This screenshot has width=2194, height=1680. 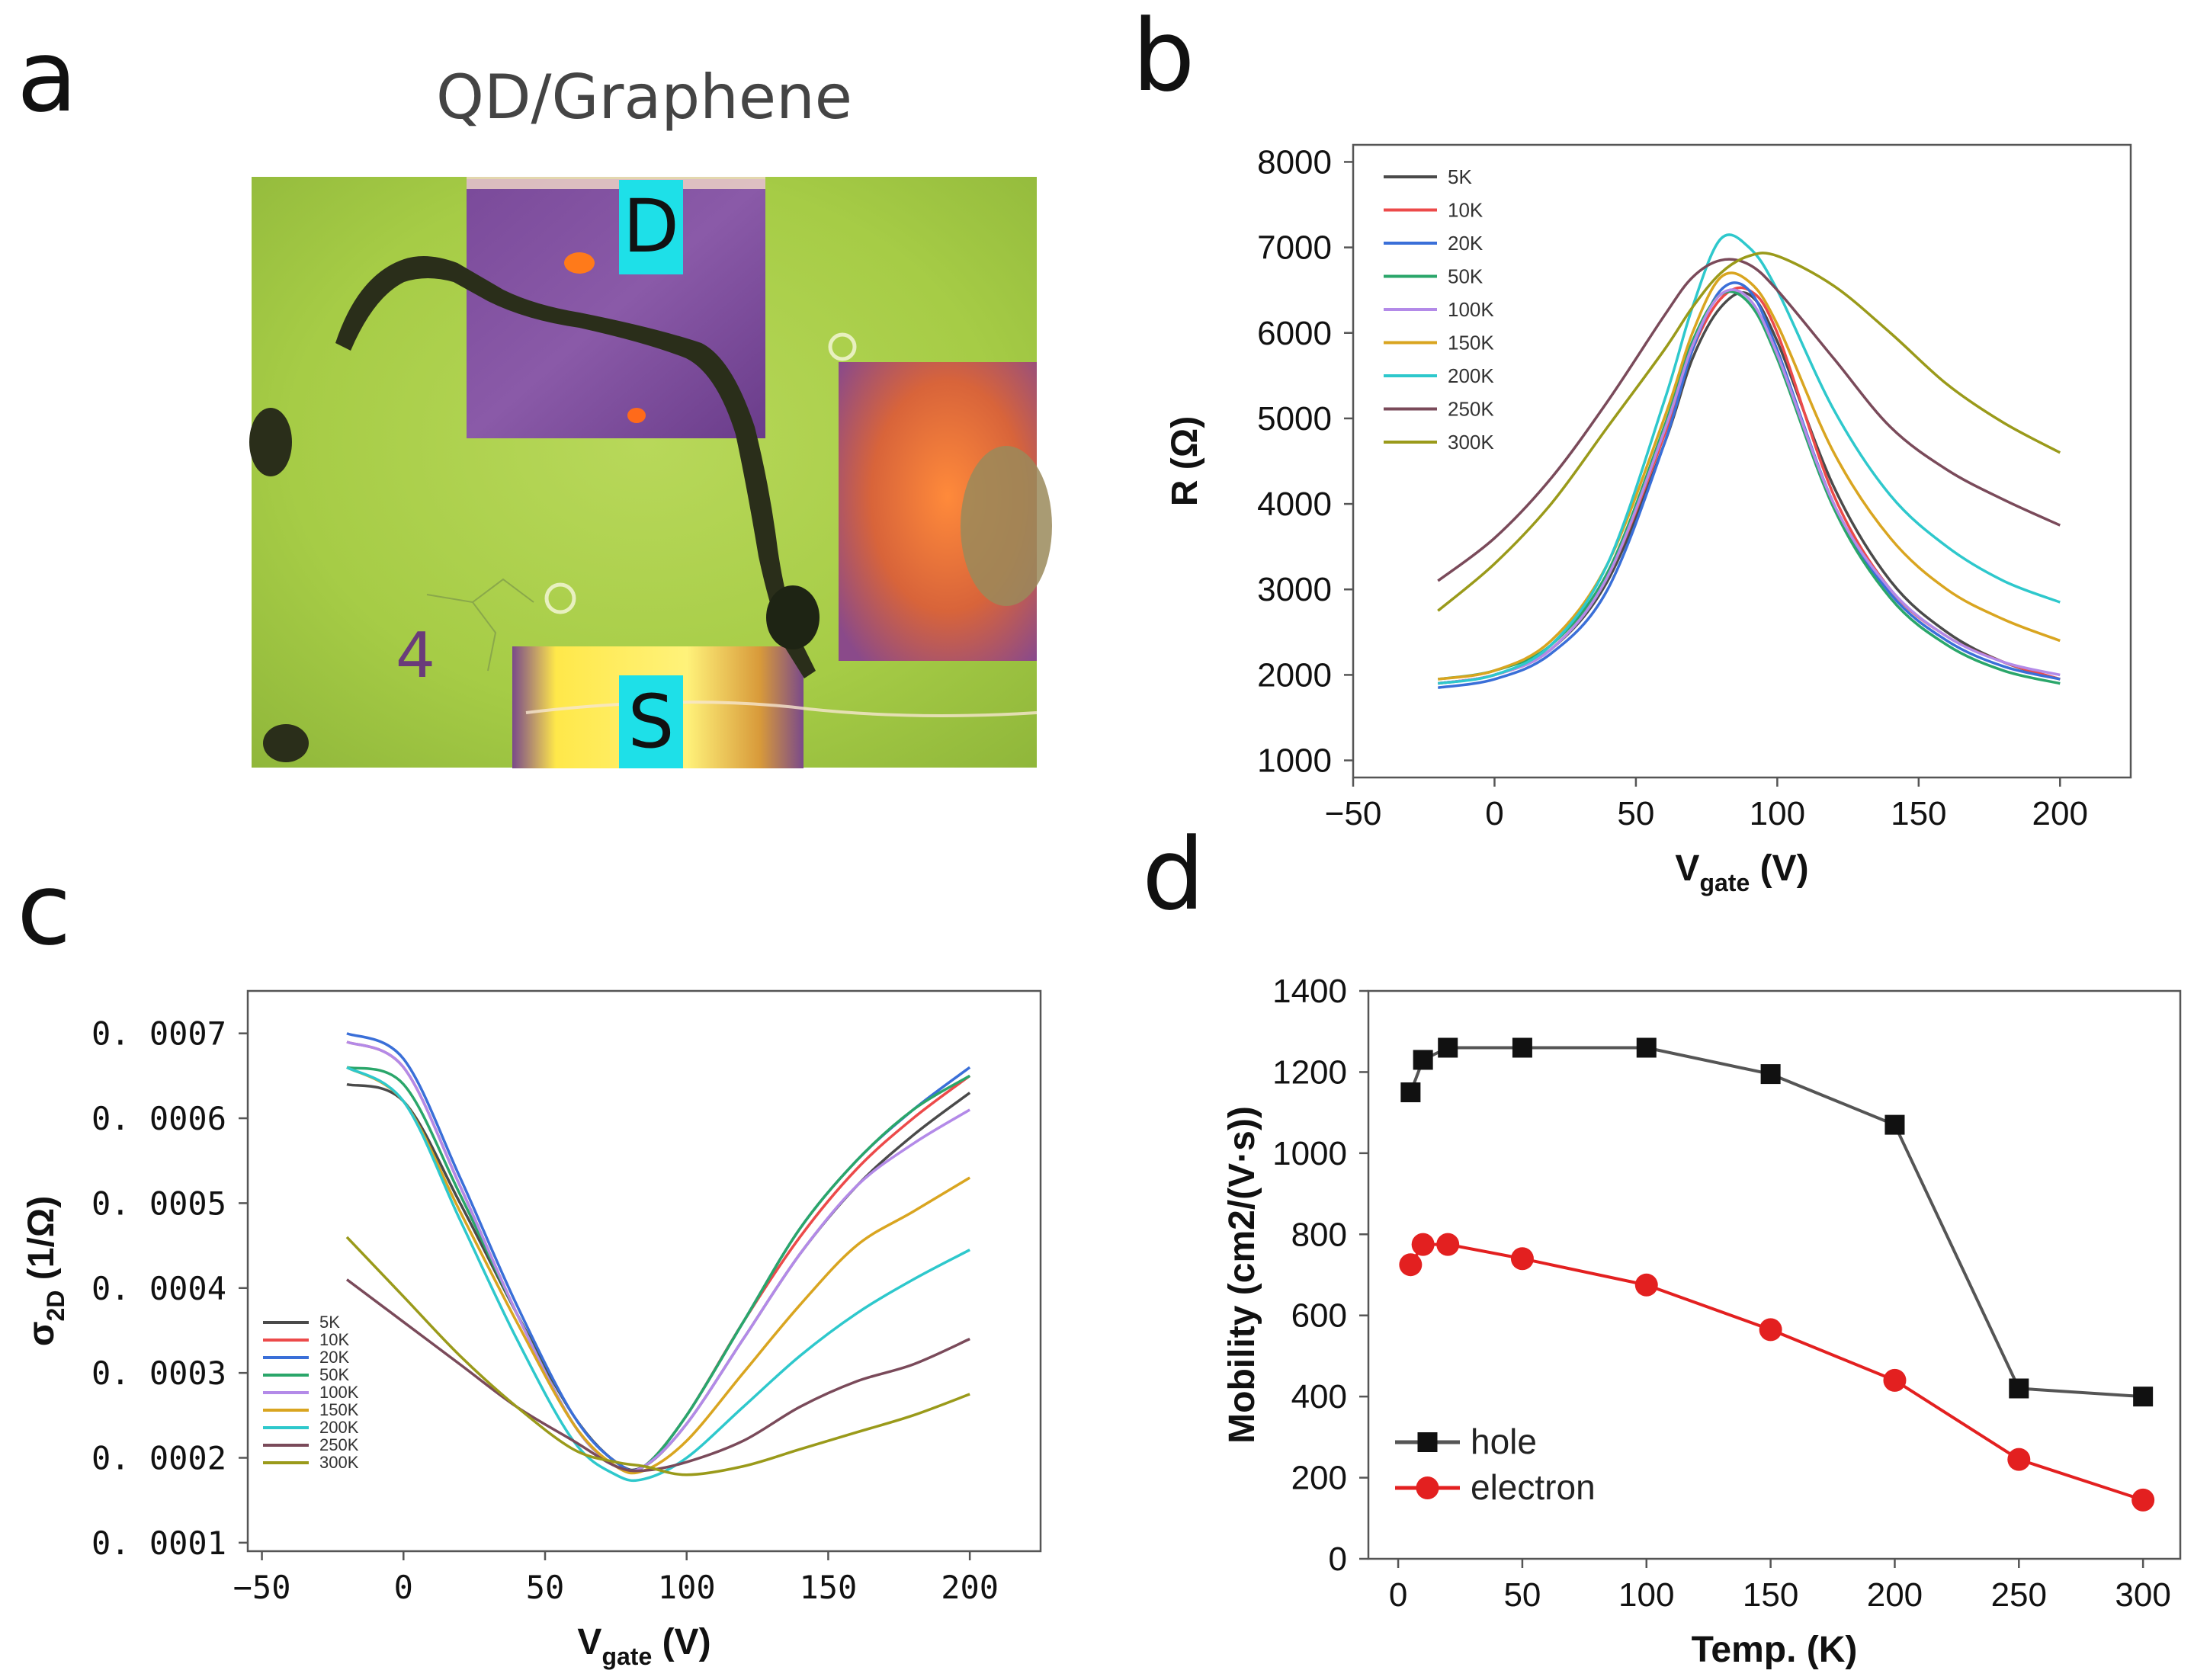 I want to click on series-line-5K, so click(x=1749, y=488).